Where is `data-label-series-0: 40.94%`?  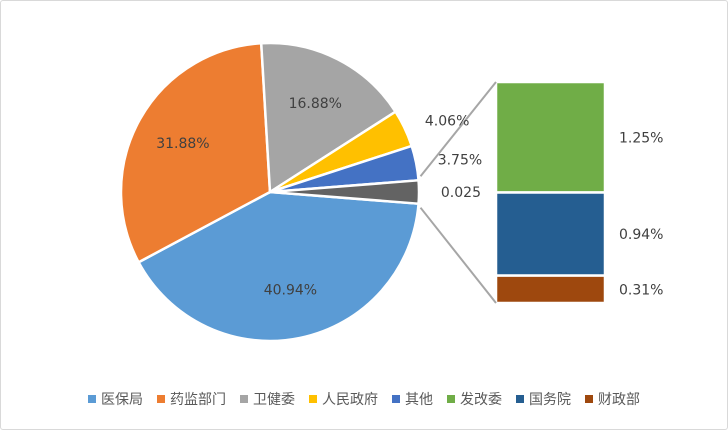 data-label-series-0: 40.94% is located at coordinates (290, 291).